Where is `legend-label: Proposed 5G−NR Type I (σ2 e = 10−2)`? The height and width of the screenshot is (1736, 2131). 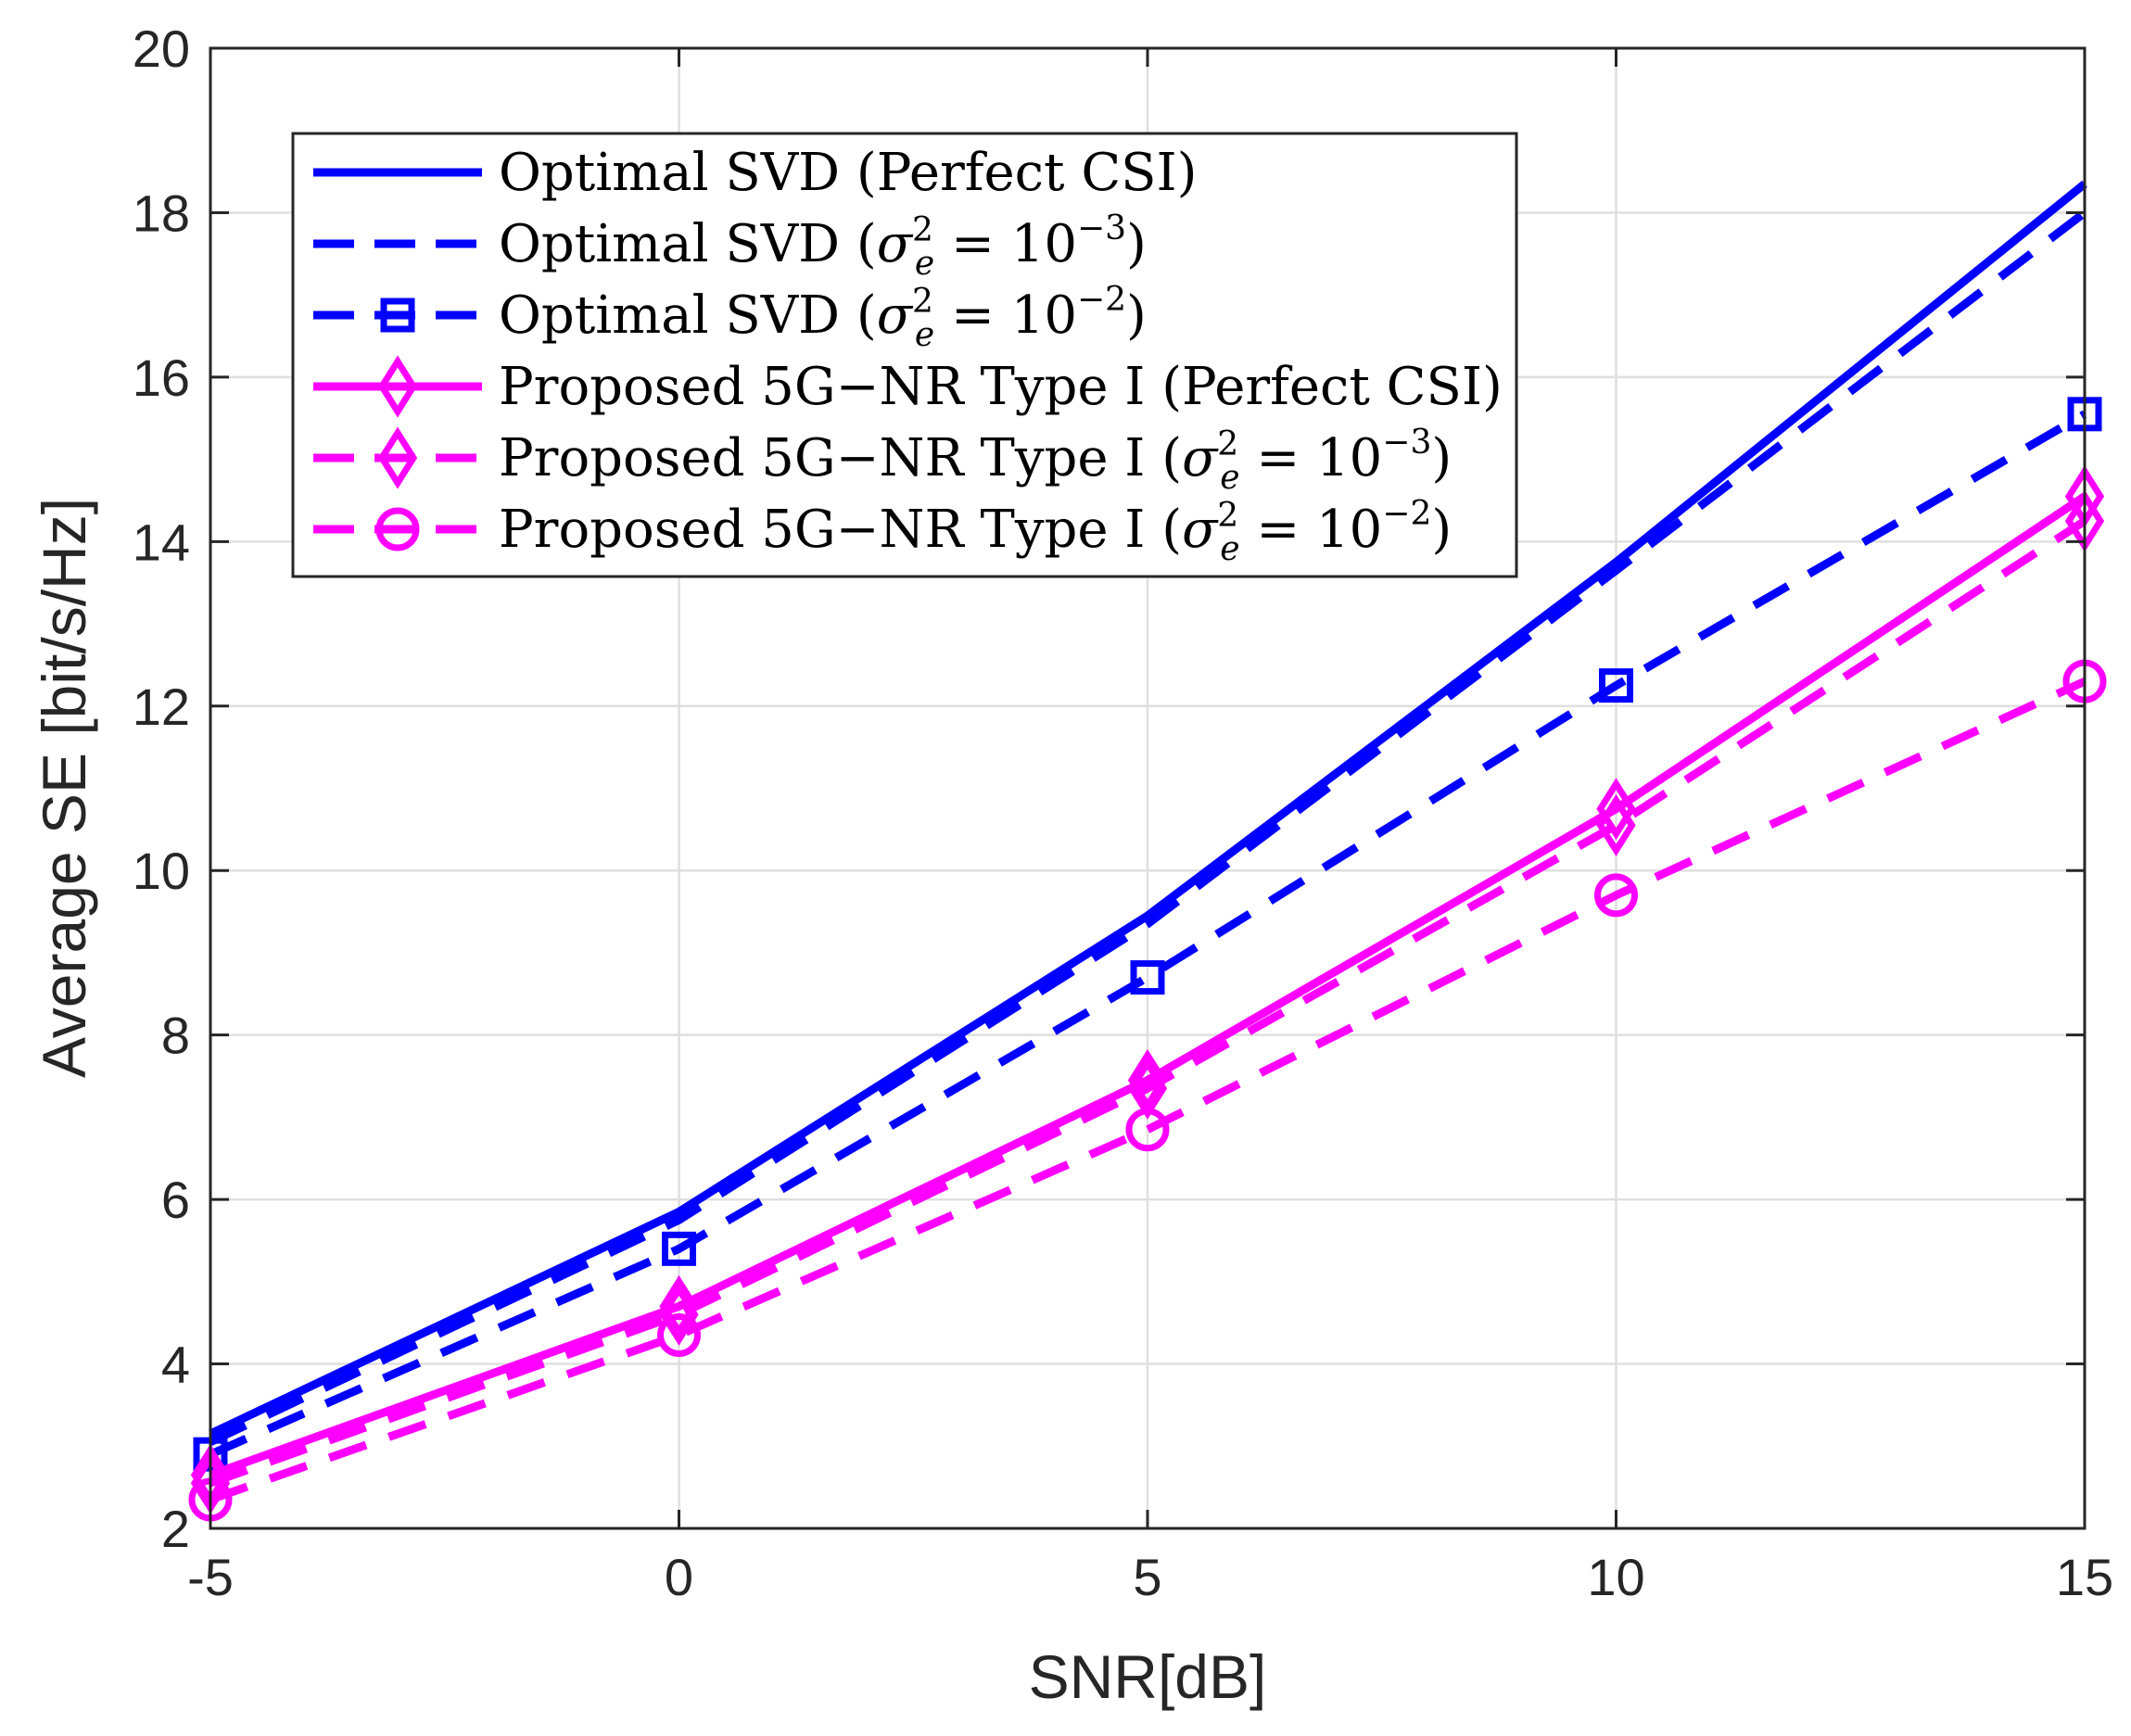 legend-label: Proposed 5G−NR Type I (σ2 e = 10−2) is located at coordinates (975, 531).